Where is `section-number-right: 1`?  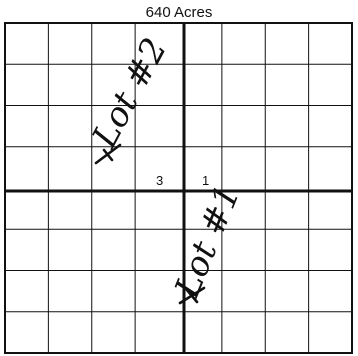 section-number-right: 1 is located at coordinates (205, 180).